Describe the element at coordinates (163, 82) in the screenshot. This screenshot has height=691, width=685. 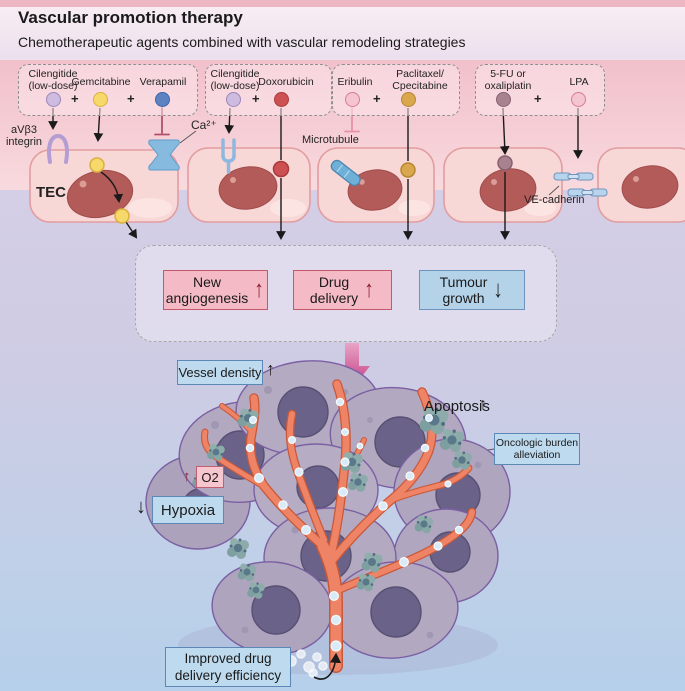
I see `drug-label: Verapamil` at that location.